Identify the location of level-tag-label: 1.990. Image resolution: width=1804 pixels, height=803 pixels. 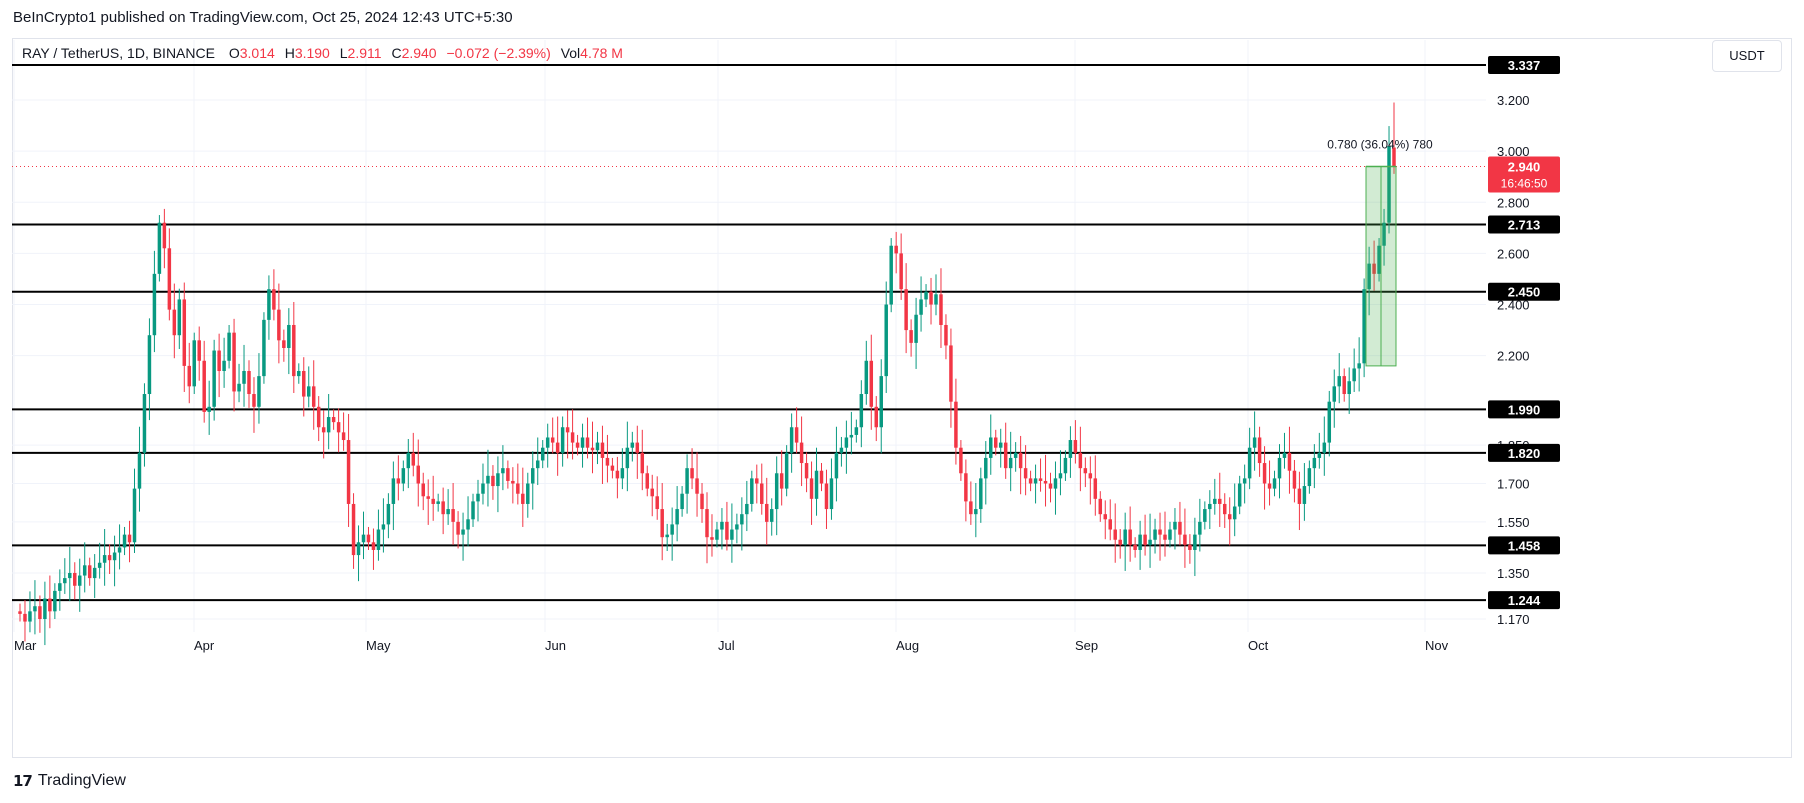
(1524, 409).